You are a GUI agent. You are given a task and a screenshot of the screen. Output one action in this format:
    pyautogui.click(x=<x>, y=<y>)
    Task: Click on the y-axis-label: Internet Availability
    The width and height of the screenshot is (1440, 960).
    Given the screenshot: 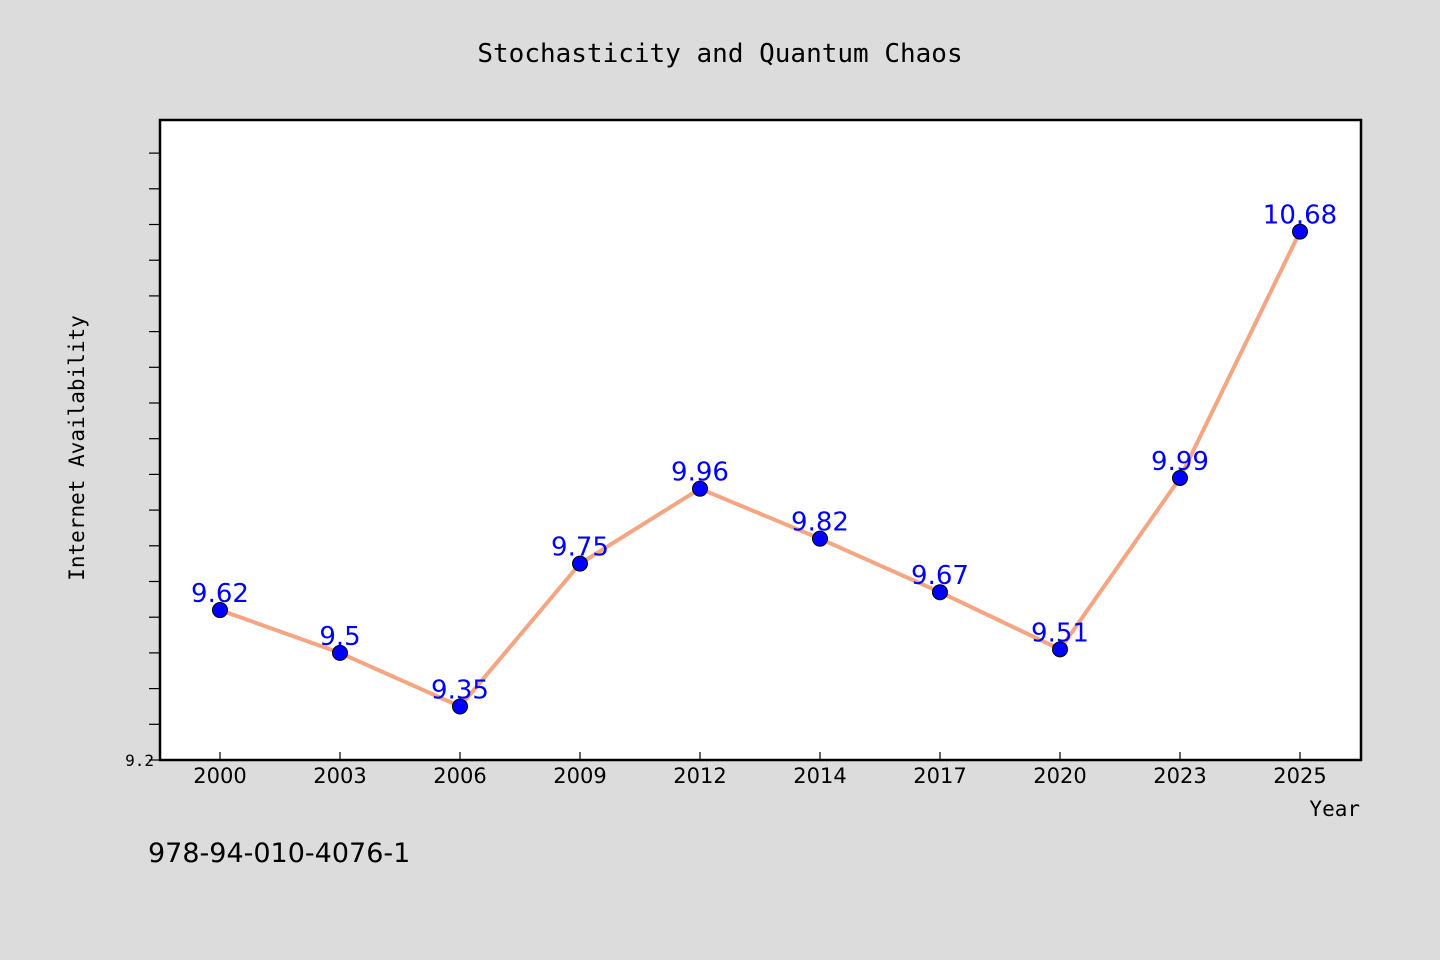 What is the action you would take?
    pyautogui.click(x=77, y=448)
    